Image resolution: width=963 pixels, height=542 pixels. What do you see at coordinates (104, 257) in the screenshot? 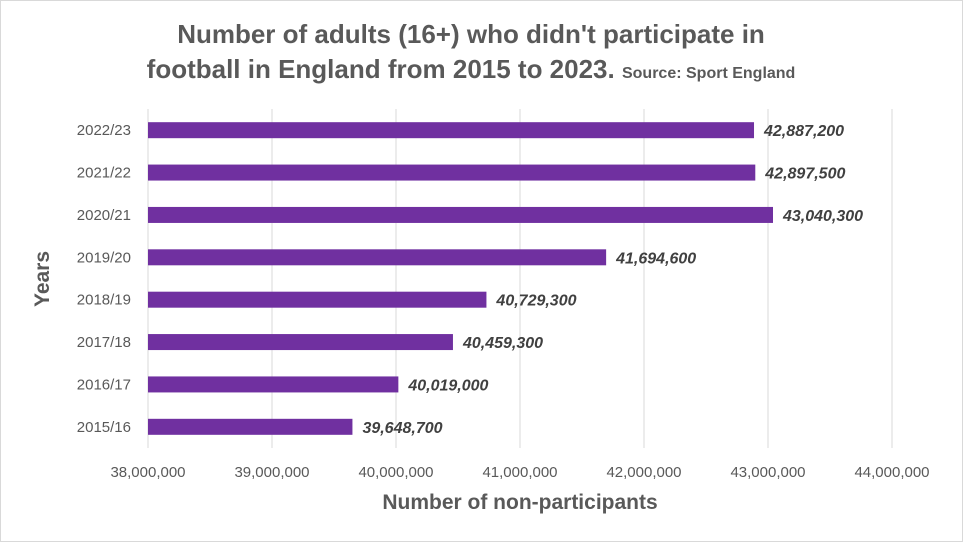
I see `category-label: 2019/20` at bounding box center [104, 257].